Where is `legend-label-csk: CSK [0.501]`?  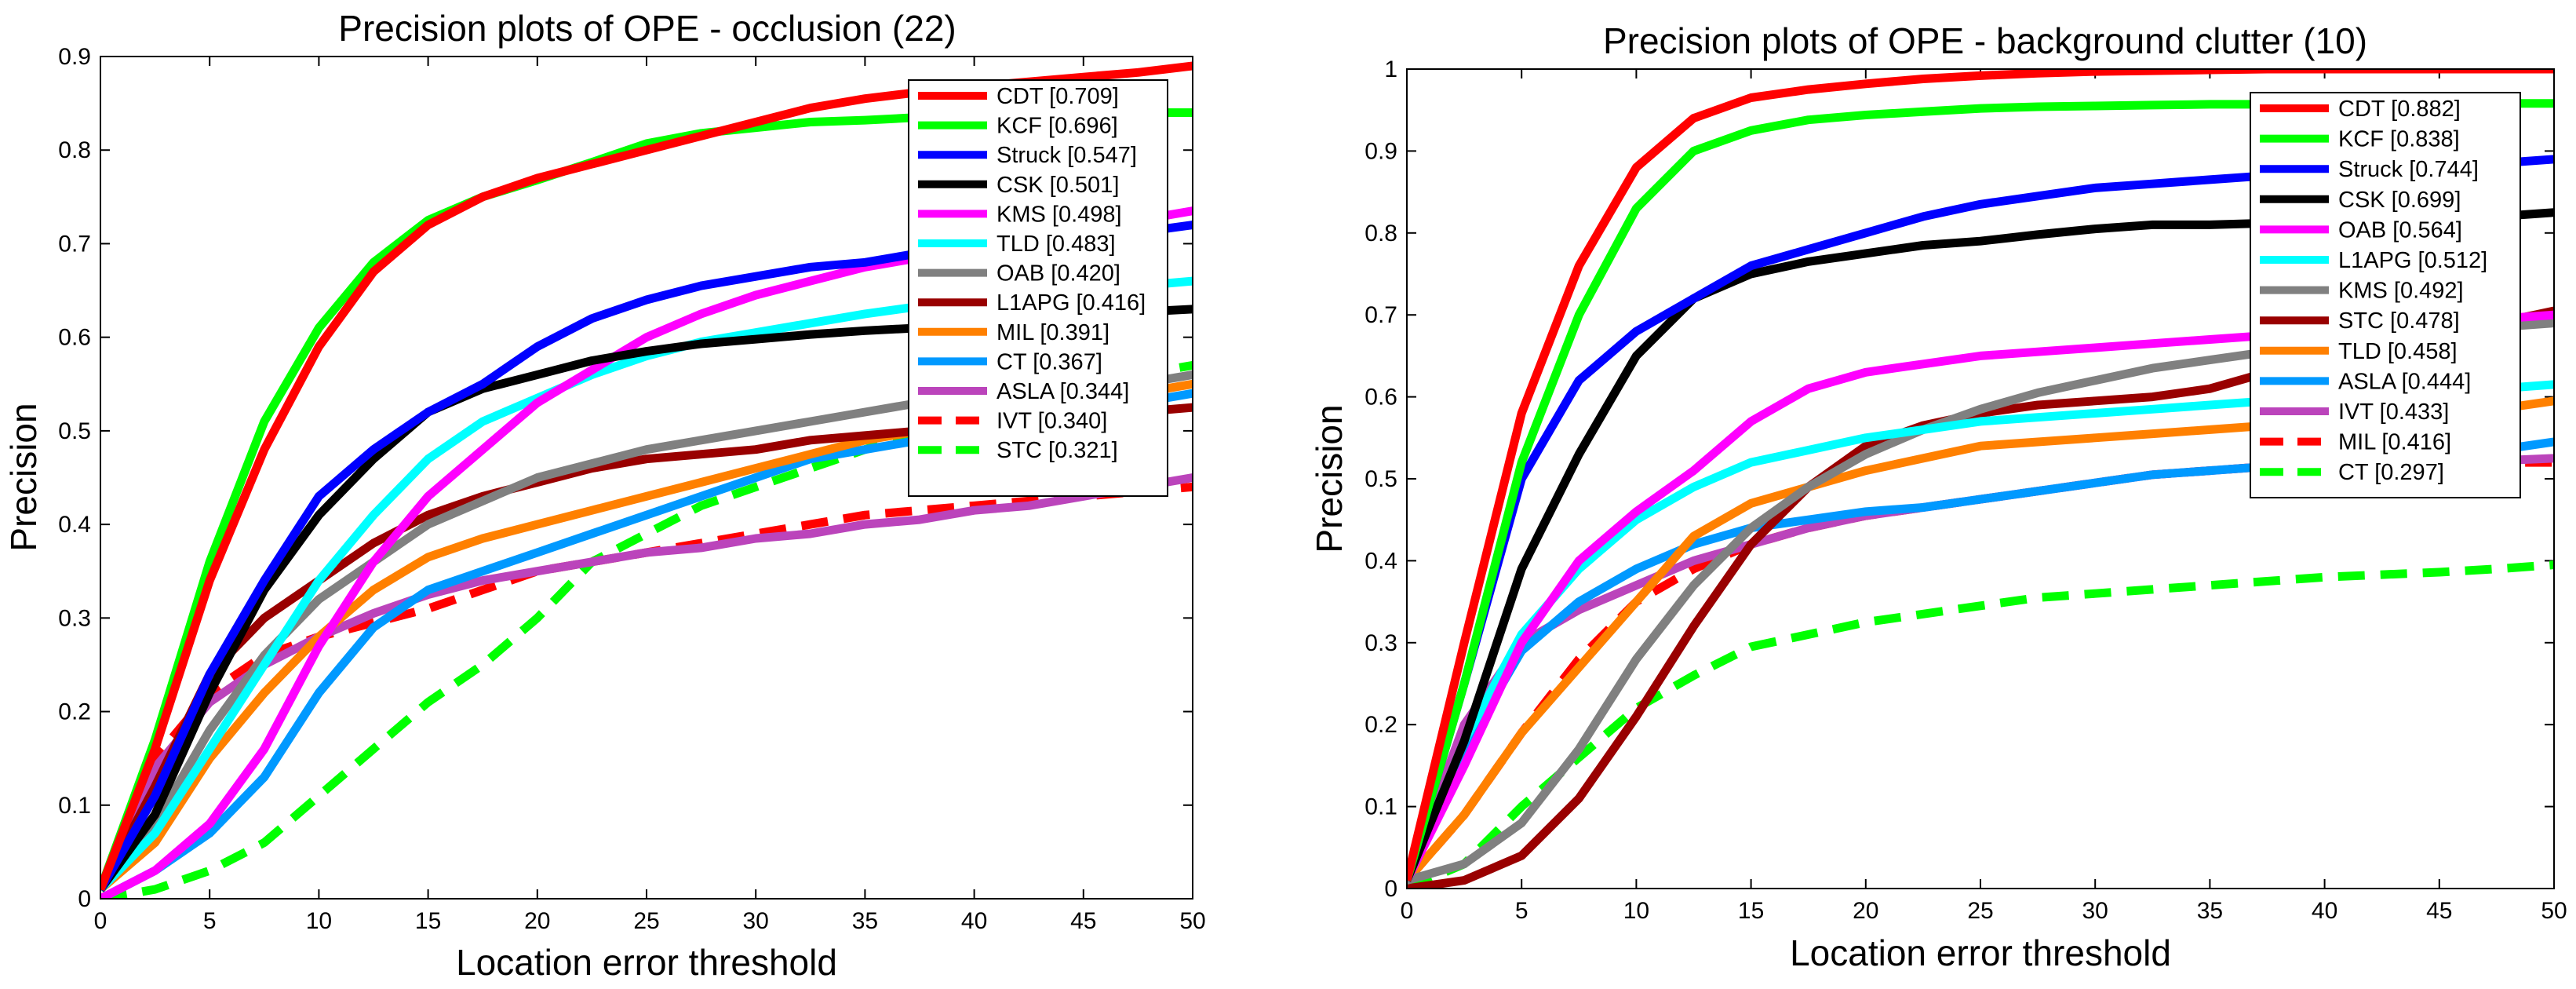 legend-label-csk: CSK [0.501] is located at coordinates (1058, 185).